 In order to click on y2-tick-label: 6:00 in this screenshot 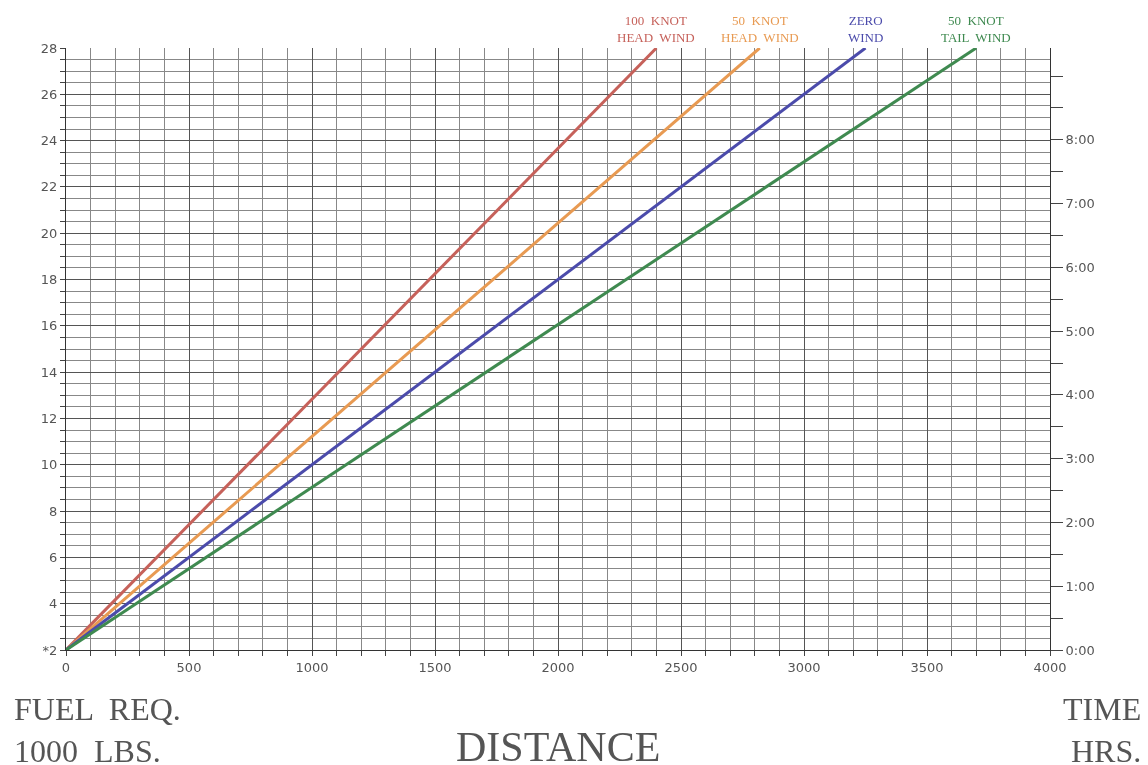, I will do `click(1080, 267)`.